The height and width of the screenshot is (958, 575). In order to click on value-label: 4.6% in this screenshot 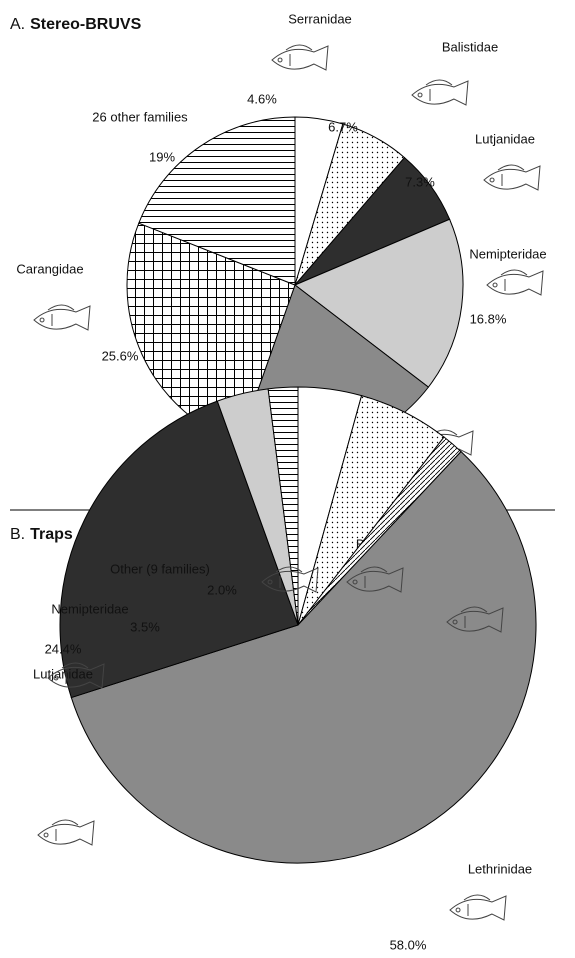, I will do `click(262, 98)`.